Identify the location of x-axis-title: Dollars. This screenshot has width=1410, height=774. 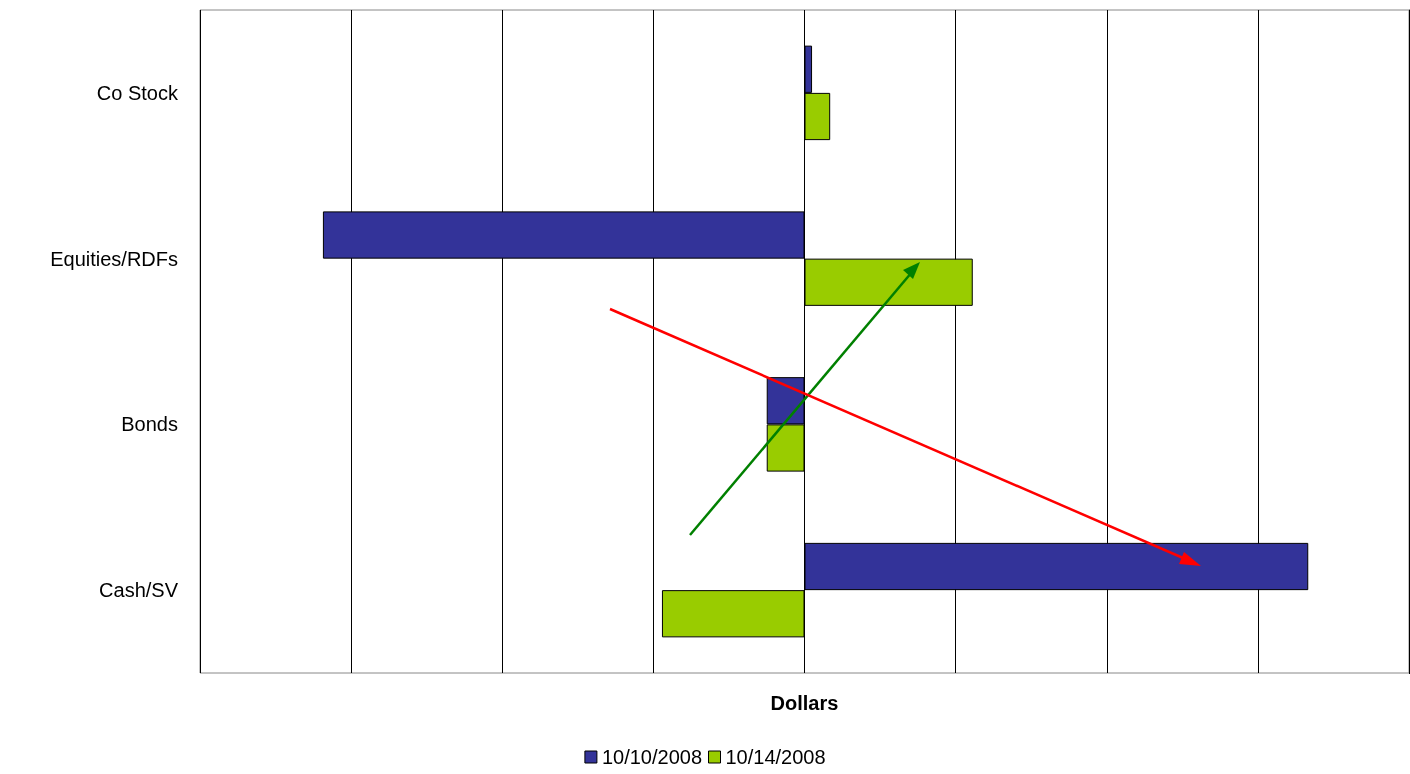
(804, 703).